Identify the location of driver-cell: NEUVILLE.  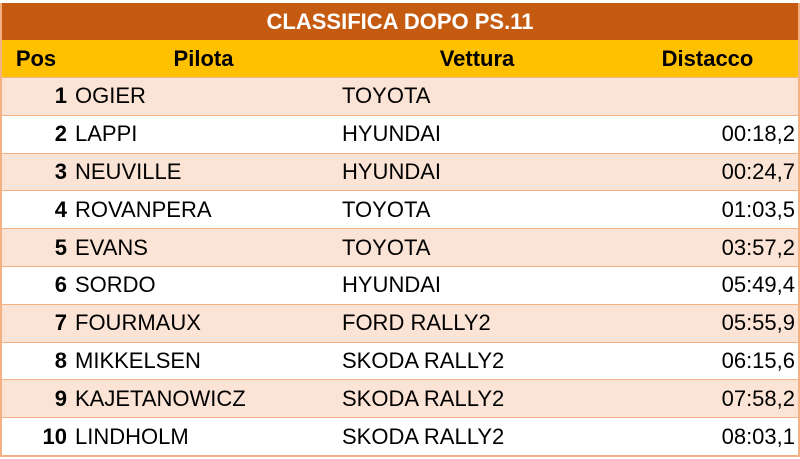
(128, 171).